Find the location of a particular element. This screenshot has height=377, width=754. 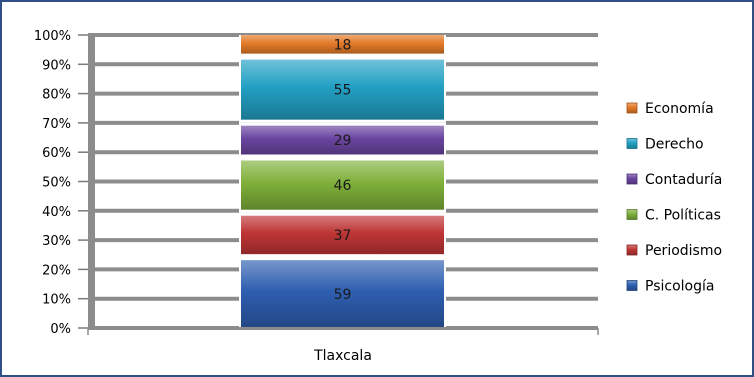

data-label: 59 is located at coordinates (343, 295).